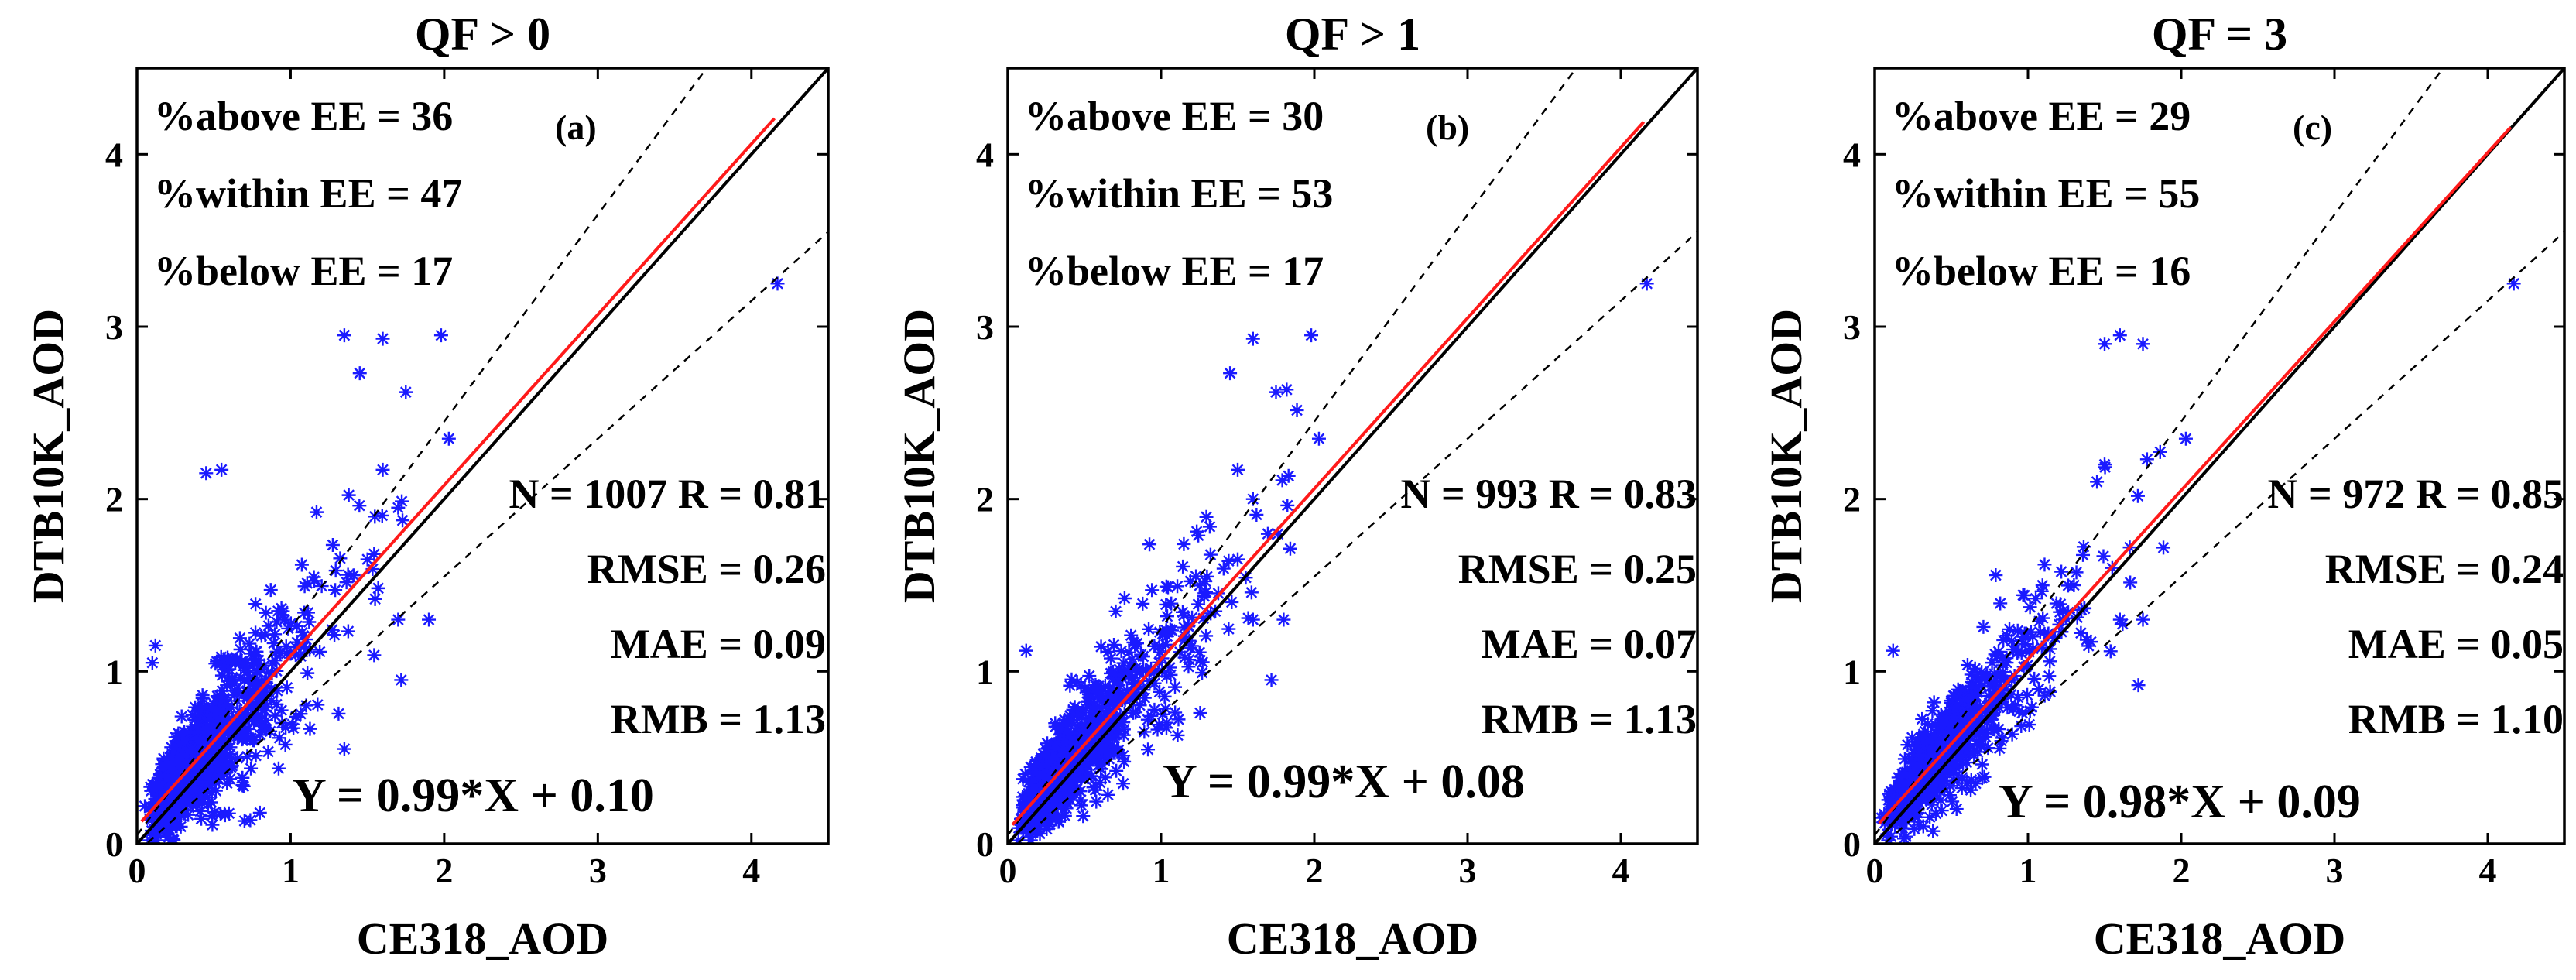  What do you see at coordinates (114, 671) in the screenshot?
I see `y-tick-label: 1` at bounding box center [114, 671].